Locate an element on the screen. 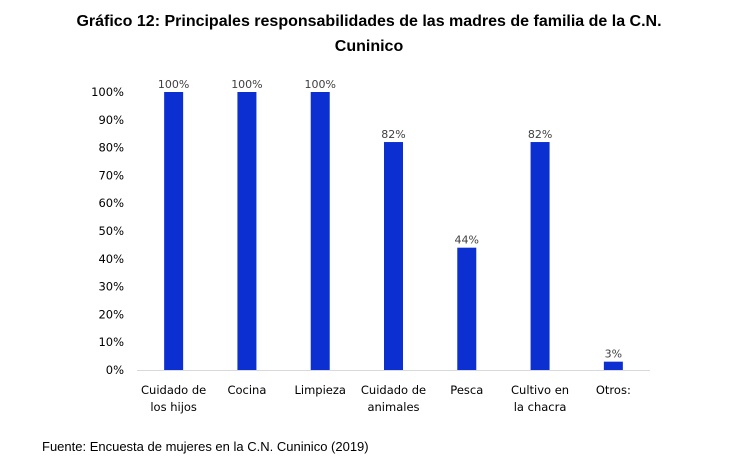 Image resolution: width=738 pixels, height=470 pixels. x-tick-label: Cuidado de los hijos is located at coordinates (173, 398).